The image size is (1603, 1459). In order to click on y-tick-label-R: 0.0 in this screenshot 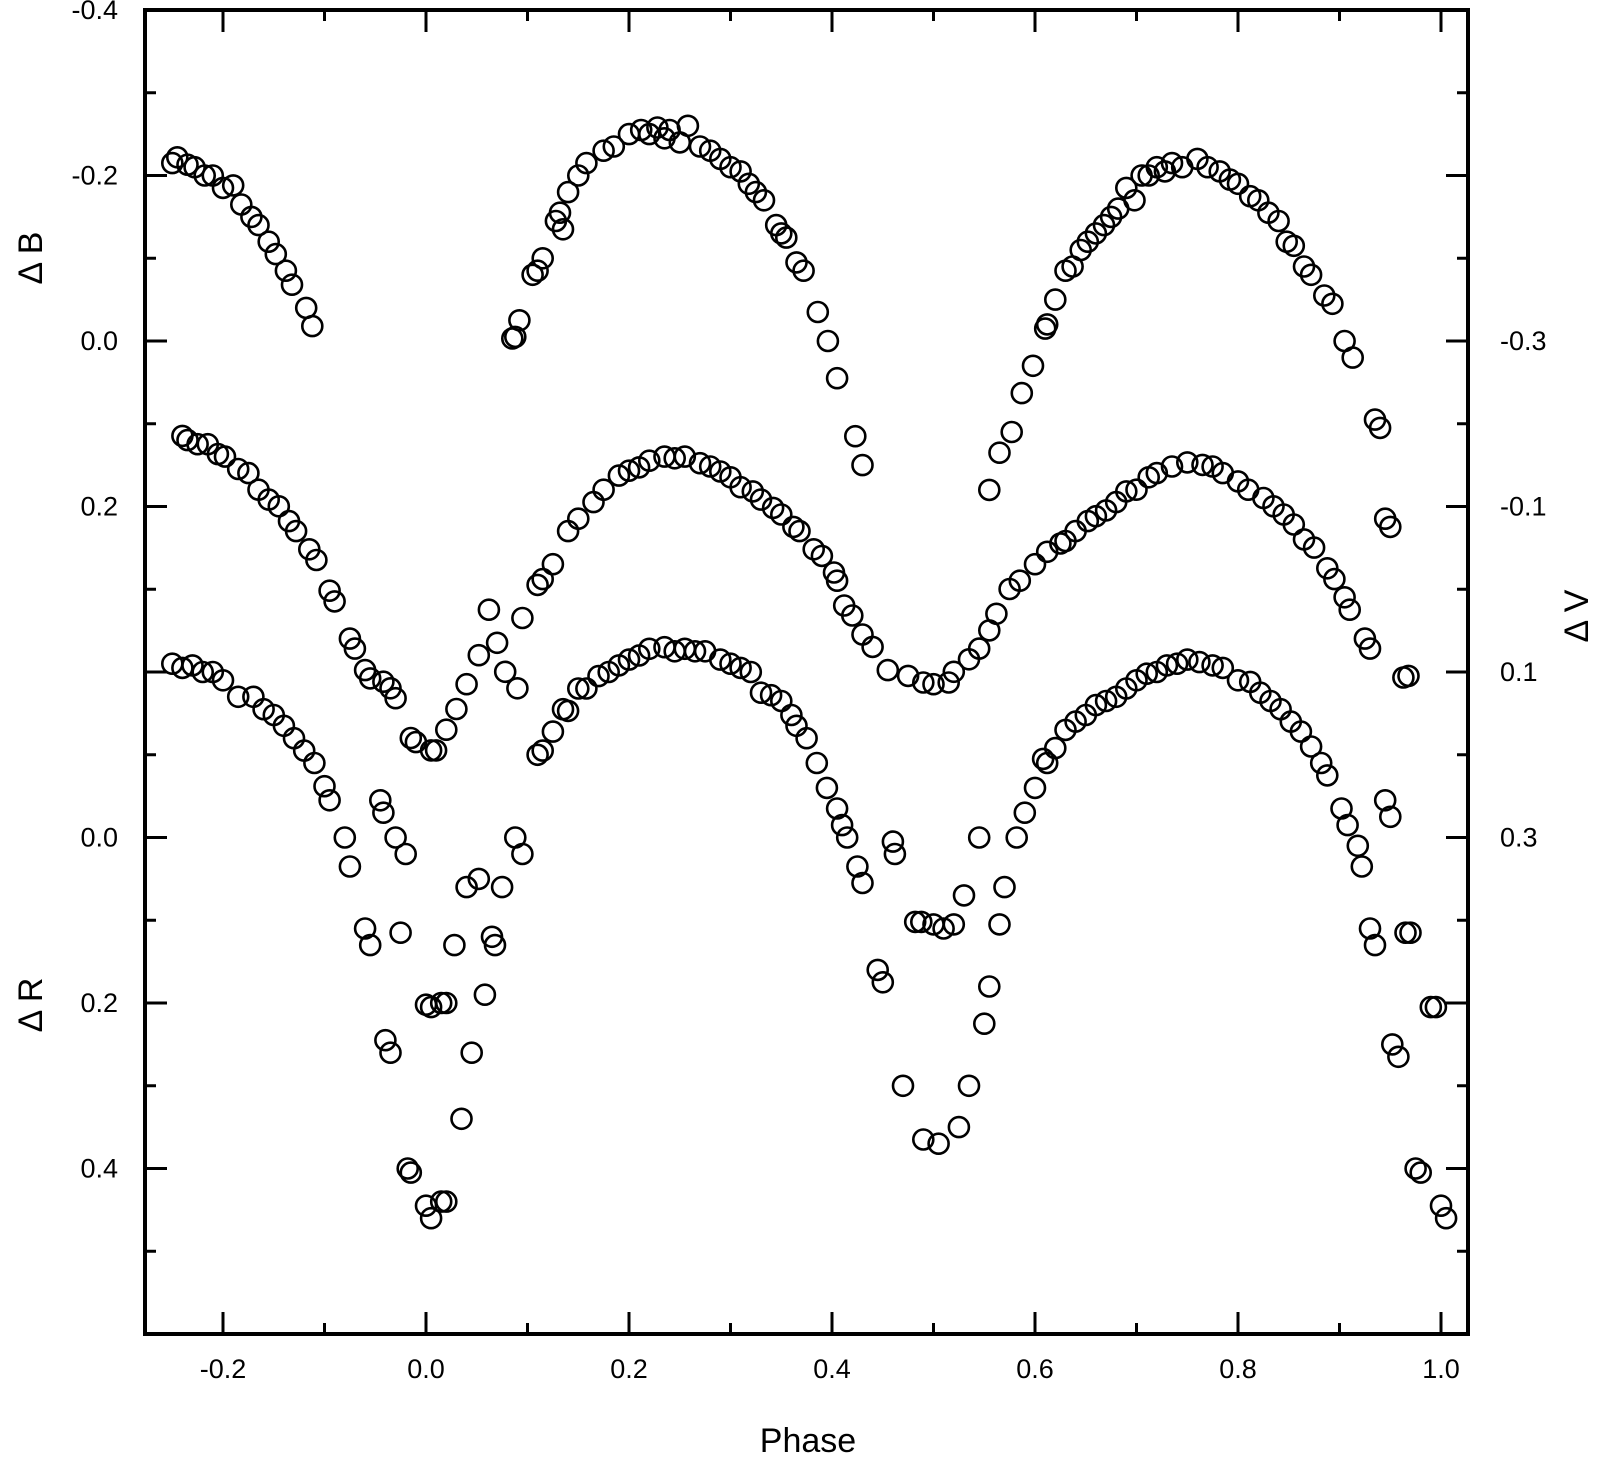, I will do `click(99, 838)`.